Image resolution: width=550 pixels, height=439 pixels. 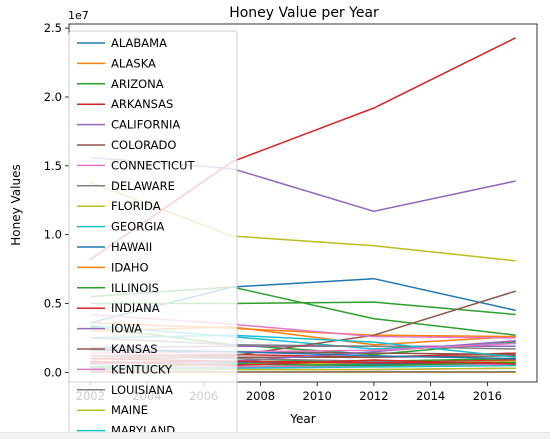 What do you see at coordinates (142, 390) in the screenshot?
I see `legend-label: LOUISIANA` at bounding box center [142, 390].